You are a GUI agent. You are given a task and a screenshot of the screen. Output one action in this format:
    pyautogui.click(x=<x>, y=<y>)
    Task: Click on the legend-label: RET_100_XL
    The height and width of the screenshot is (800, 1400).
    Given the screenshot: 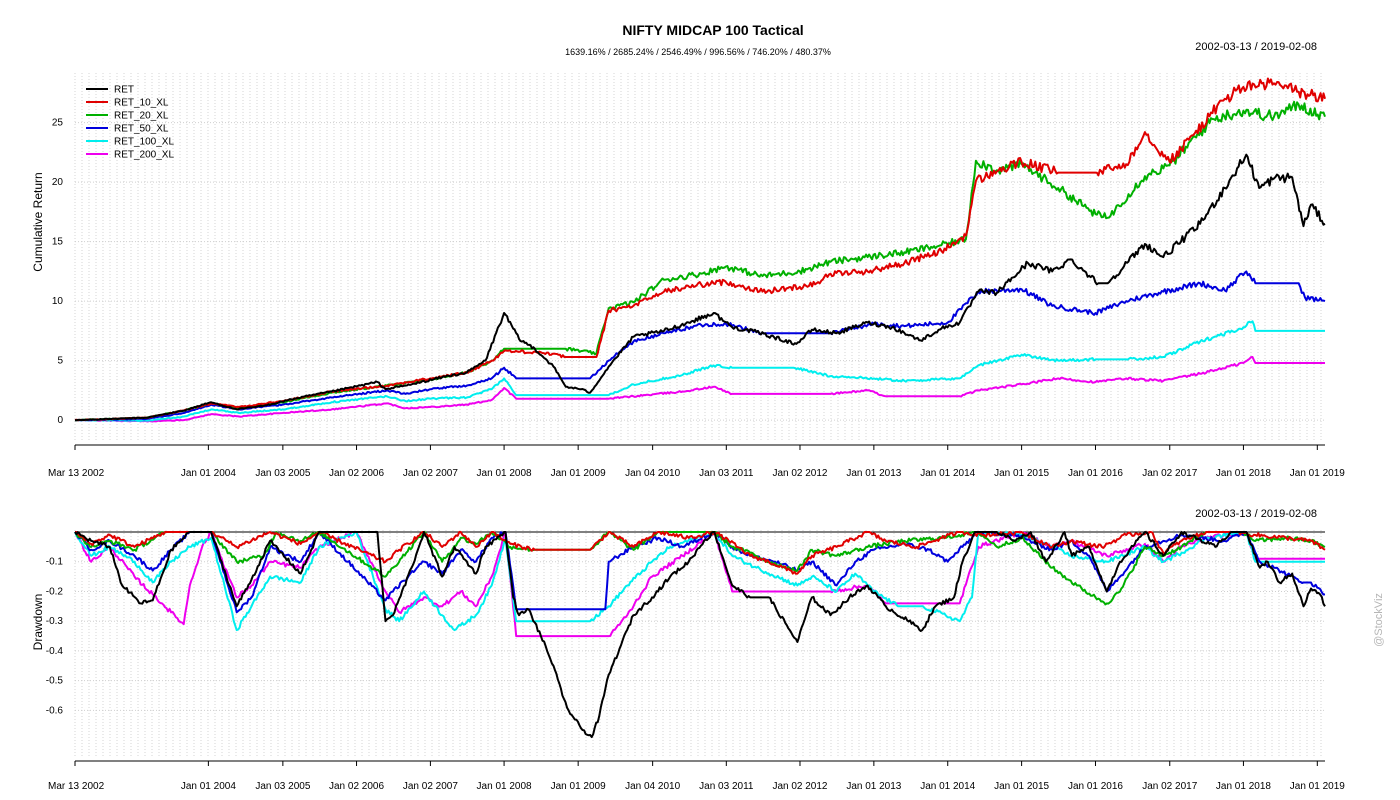 What is the action you would take?
    pyautogui.click(x=144, y=142)
    